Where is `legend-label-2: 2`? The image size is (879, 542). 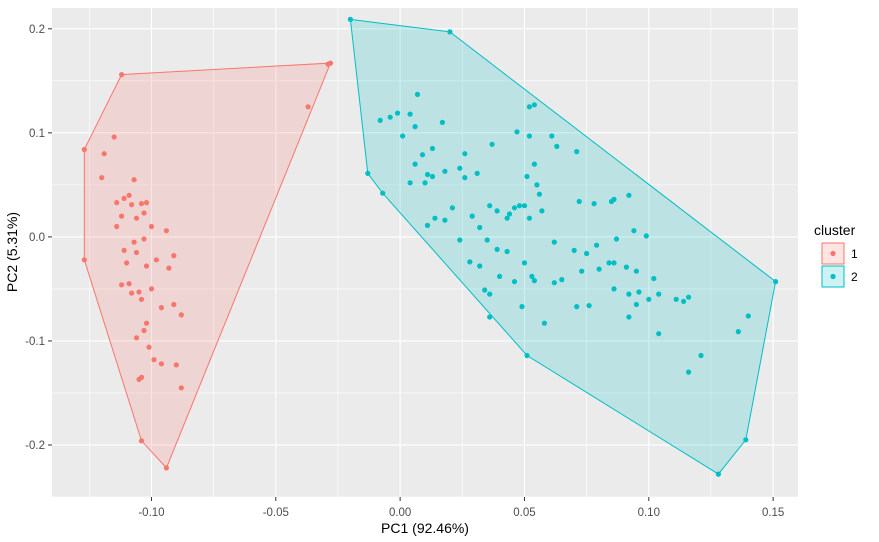 legend-label-2: 2 is located at coordinates (854, 277).